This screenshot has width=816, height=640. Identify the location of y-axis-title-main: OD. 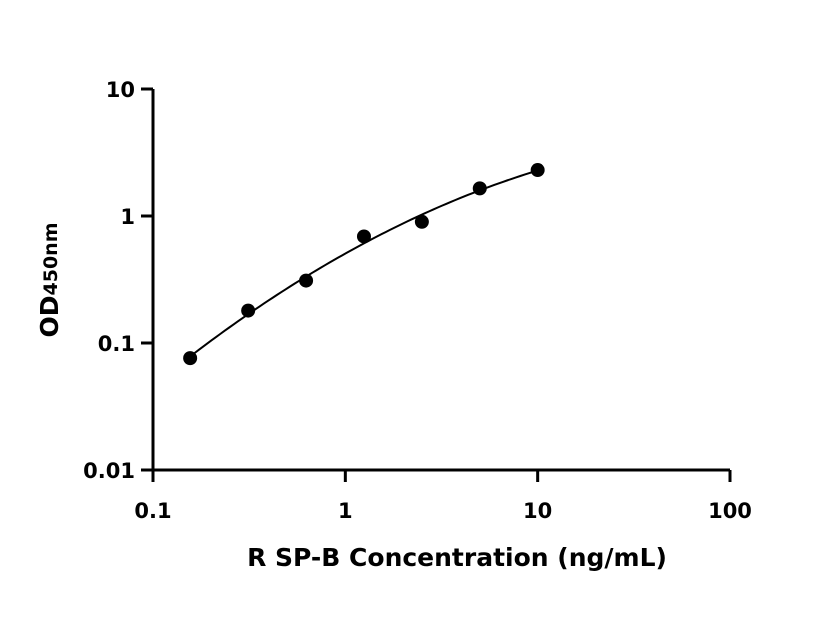
(49, 316).